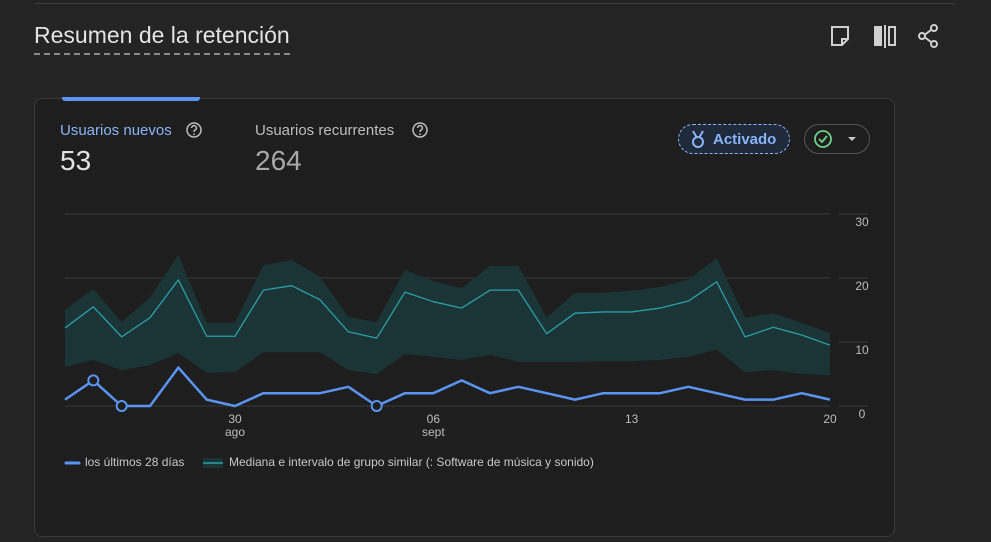 This screenshot has width=991, height=542. I want to click on x-tick-label: 06 sept, so click(433, 425).